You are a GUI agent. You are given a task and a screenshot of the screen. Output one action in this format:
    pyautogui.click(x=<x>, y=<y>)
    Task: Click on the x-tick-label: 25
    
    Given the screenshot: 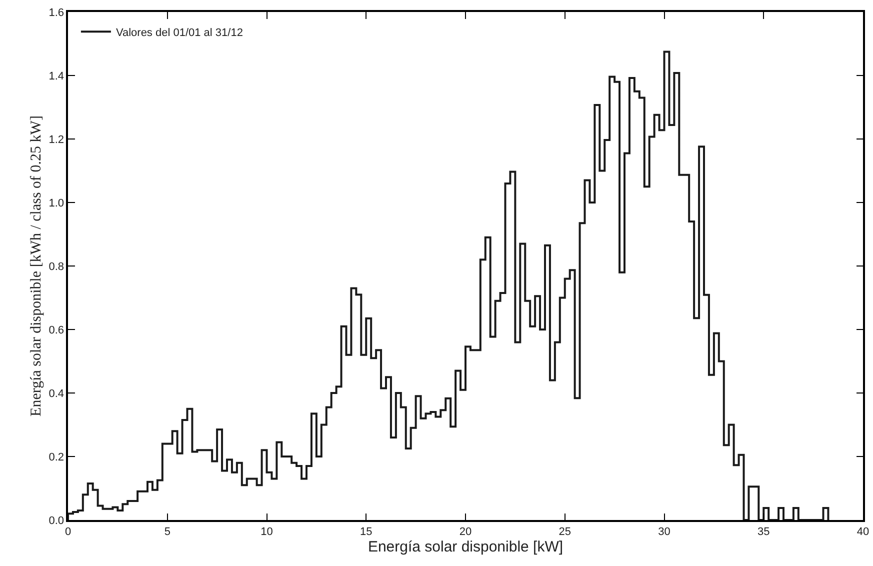 What is the action you would take?
    pyautogui.click(x=565, y=532)
    